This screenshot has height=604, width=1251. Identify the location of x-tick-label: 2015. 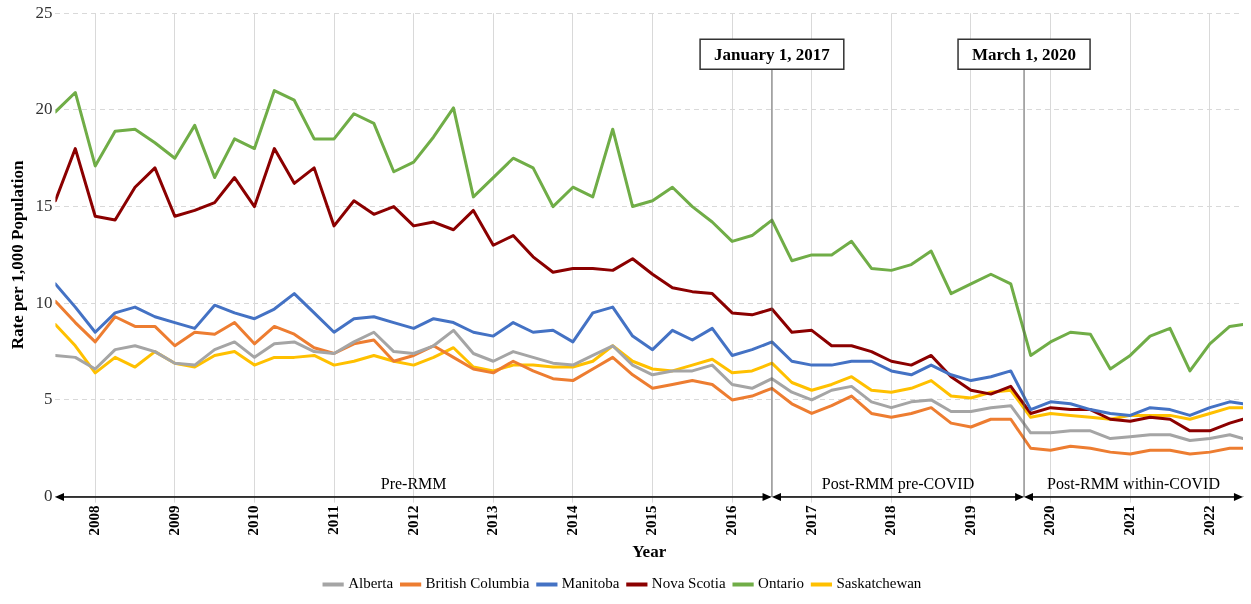
(651, 520).